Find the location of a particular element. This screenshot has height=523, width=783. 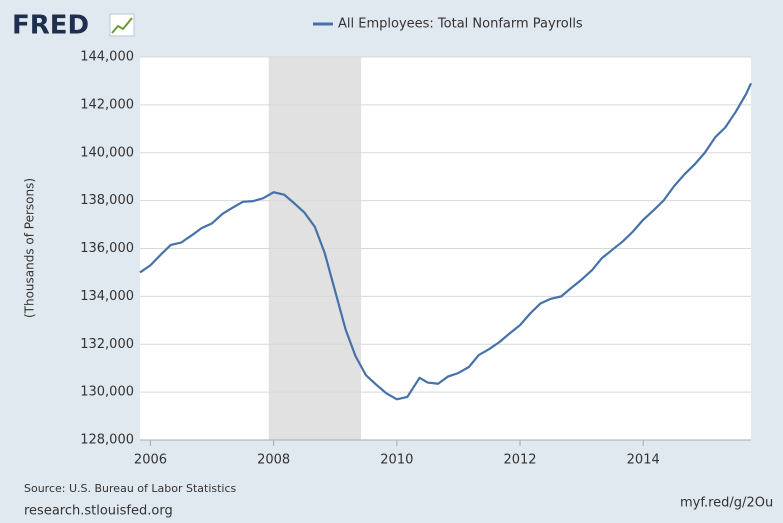

y-tick-label: 142,000 is located at coordinates (107, 104).